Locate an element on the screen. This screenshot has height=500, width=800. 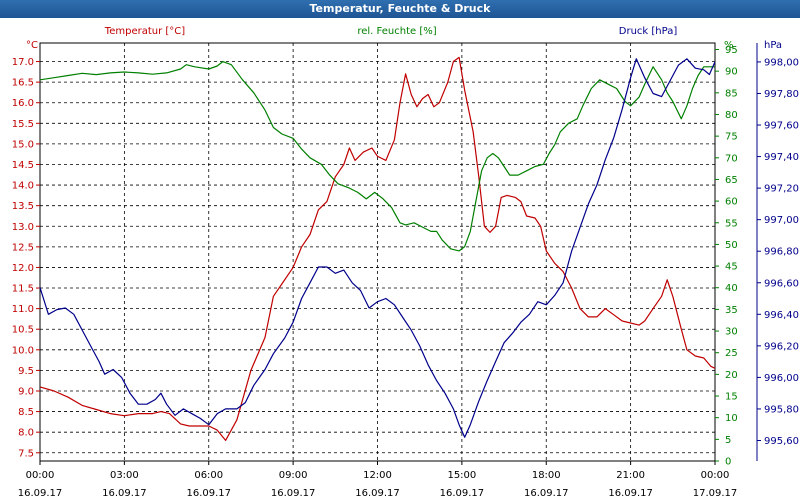
pressure-unit-label: hPa is located at coordinates (773, 45).